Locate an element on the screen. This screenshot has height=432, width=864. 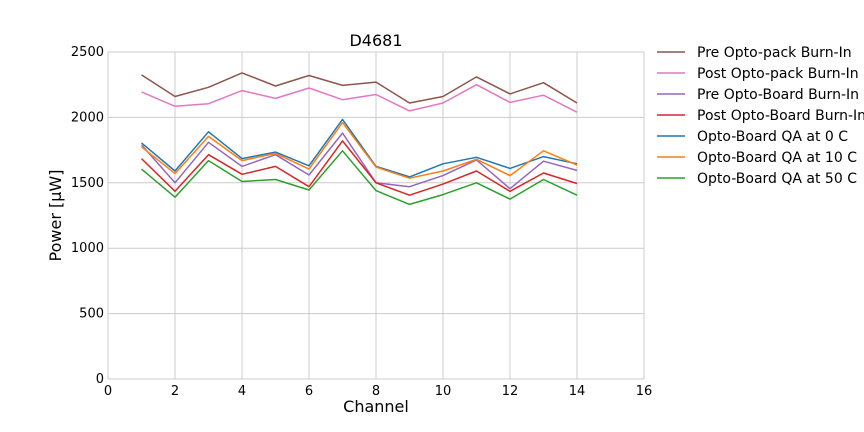
legend-label: Opto-Board QA at 50 C is located at coordinates (777, 179).